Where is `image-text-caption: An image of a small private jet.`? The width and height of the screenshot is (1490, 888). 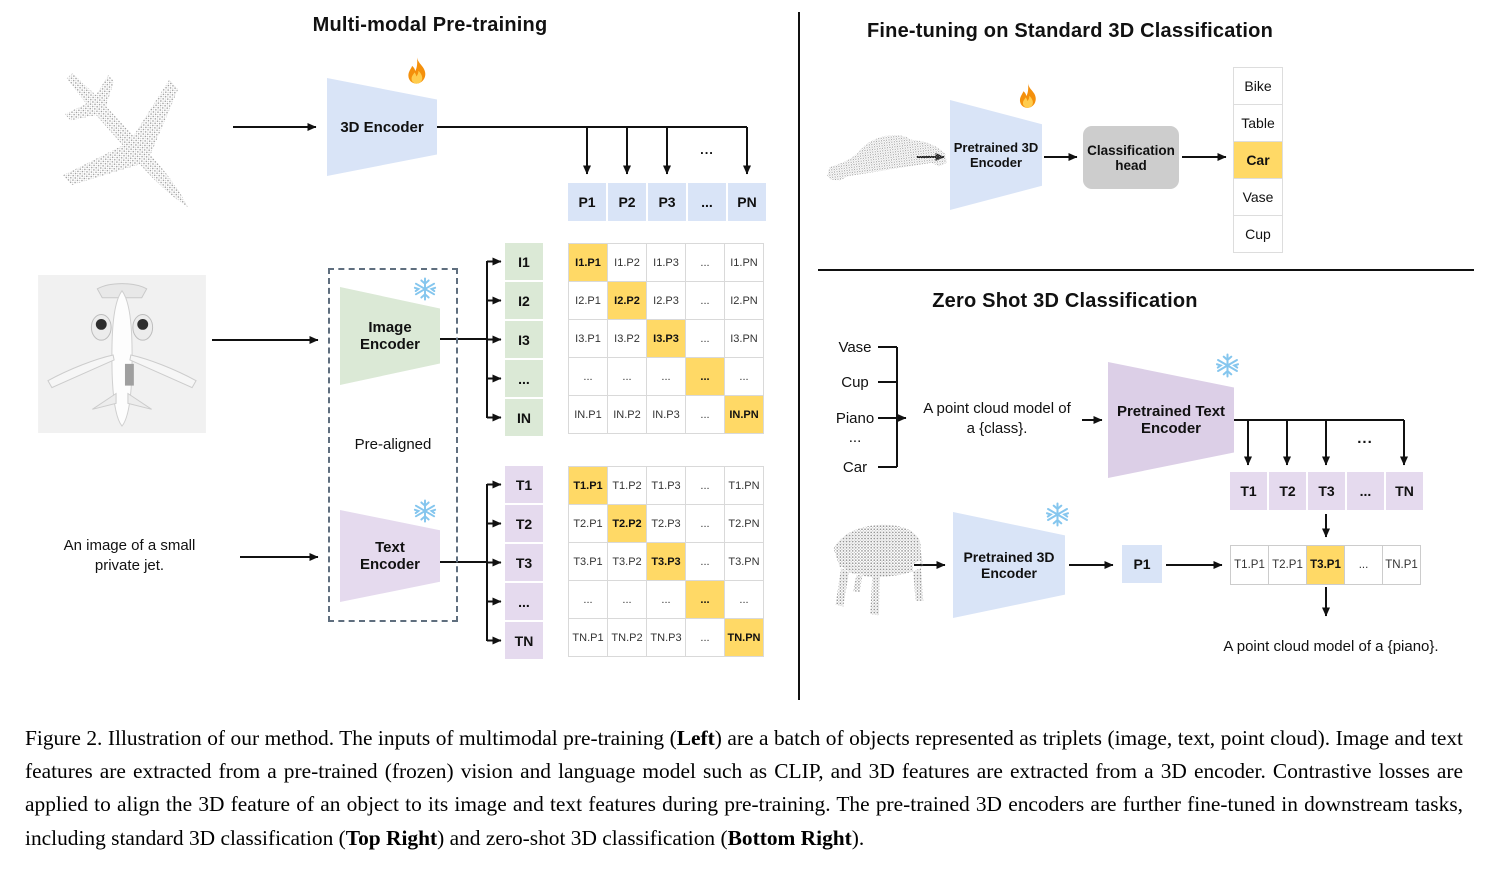 image-text-caption: An image of a small private jet. is located at coordinates (129, 556).